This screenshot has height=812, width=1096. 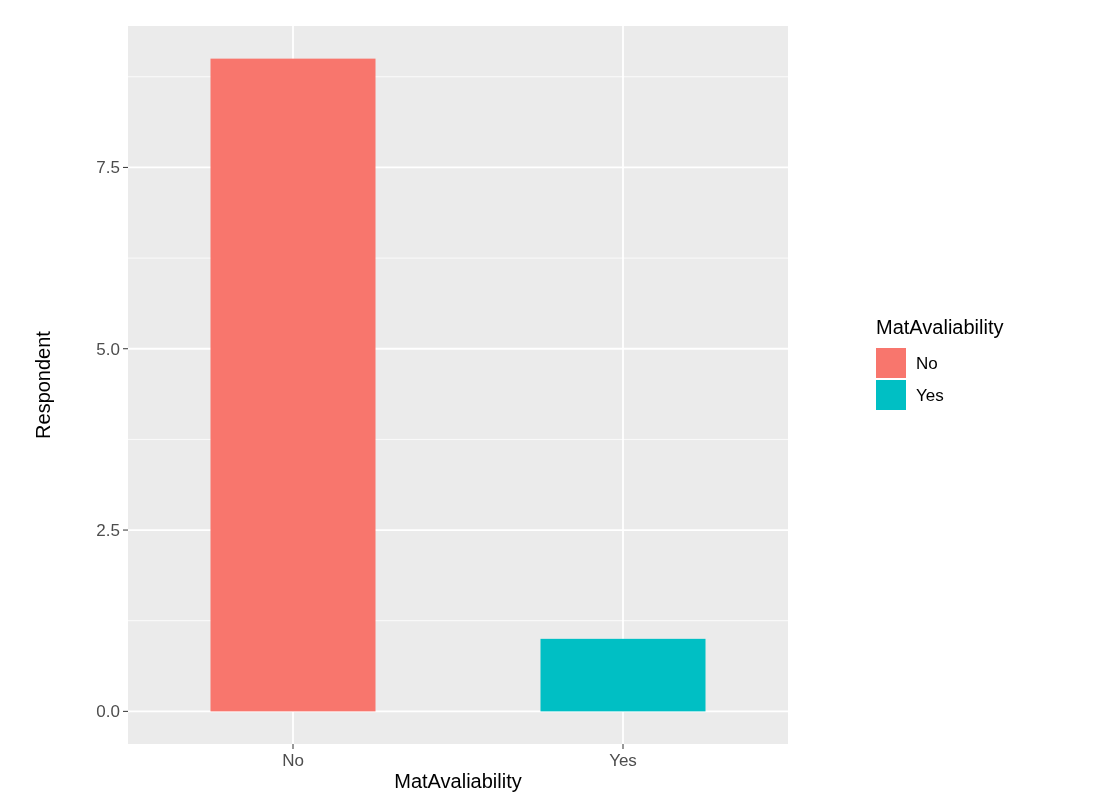 I want to click on legend-label: Yes, so click(x=930, y=395).